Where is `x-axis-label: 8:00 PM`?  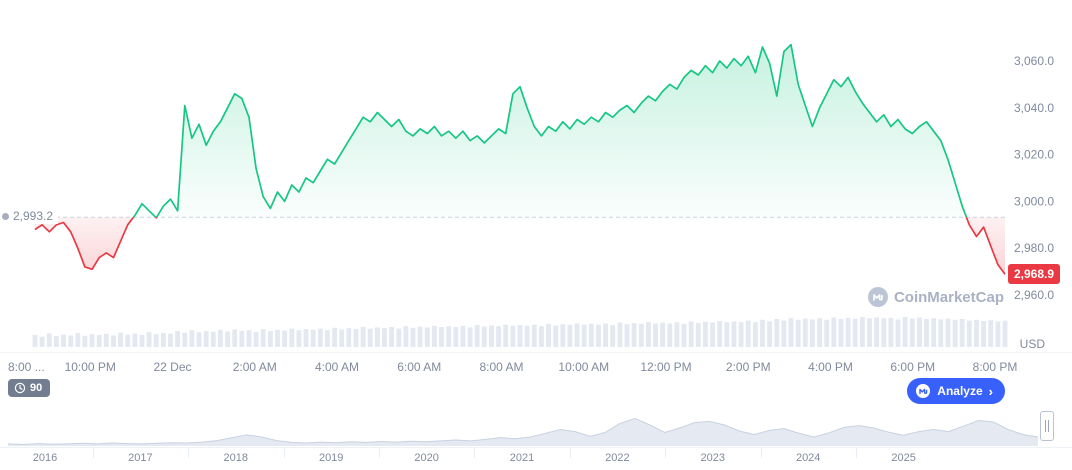
x-axis-label: 8:00 PM is located at coordinates (995, 367).